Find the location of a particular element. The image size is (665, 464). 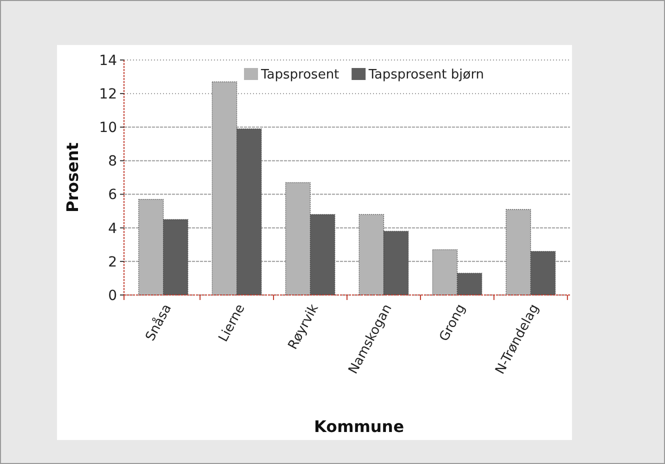

y-tick-label: 2 is located at coordinates (112, 262).